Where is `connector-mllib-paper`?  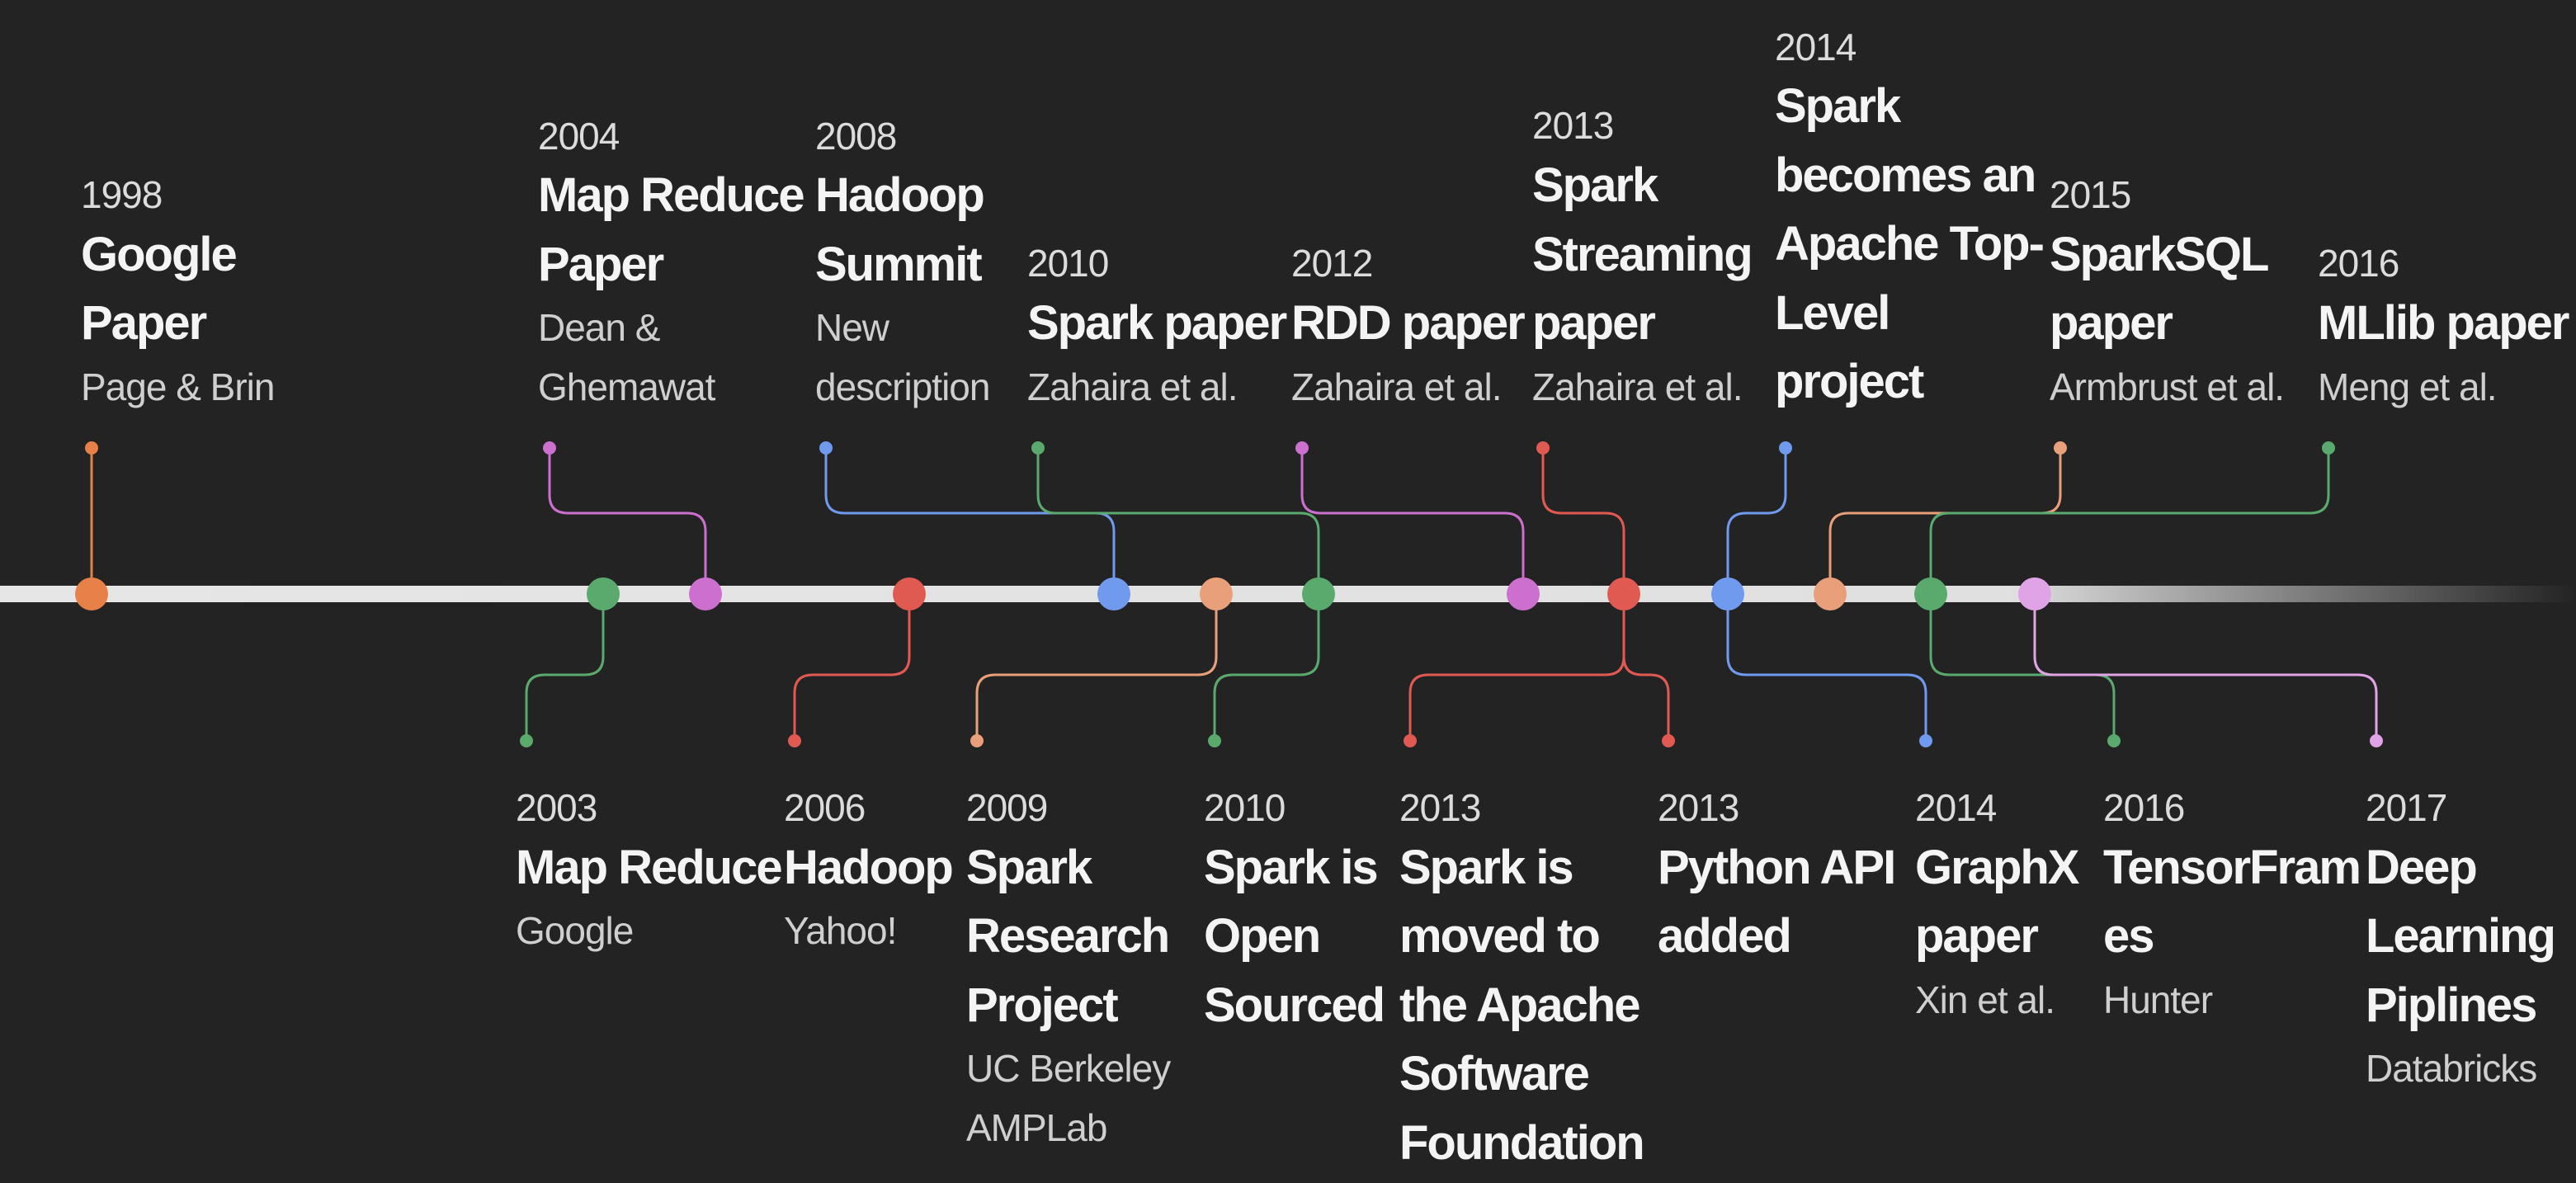
connector-mllib-paper is located at coordinates (2129, 521).